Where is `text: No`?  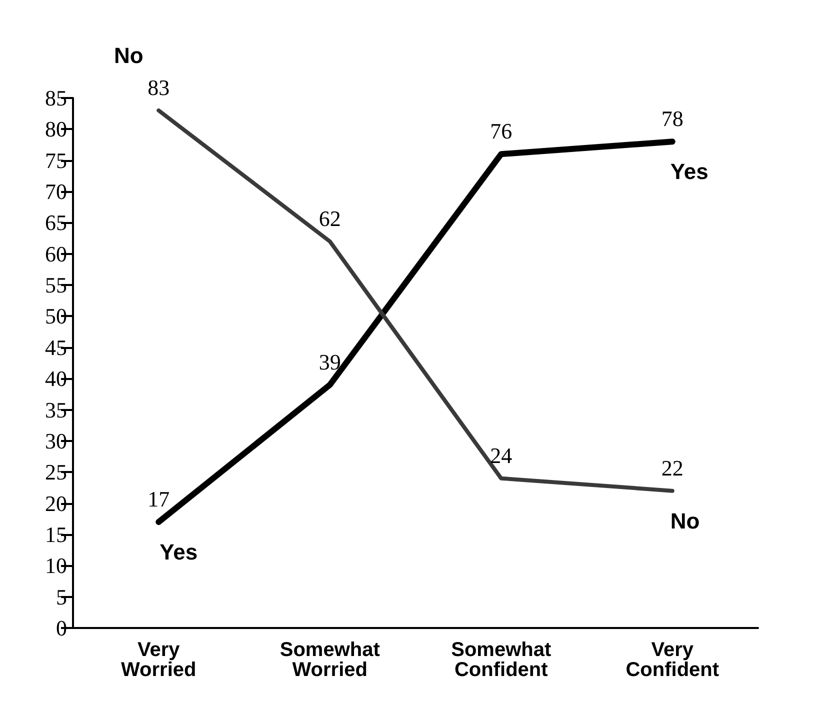 text: No is located at coordinates (129, 55).